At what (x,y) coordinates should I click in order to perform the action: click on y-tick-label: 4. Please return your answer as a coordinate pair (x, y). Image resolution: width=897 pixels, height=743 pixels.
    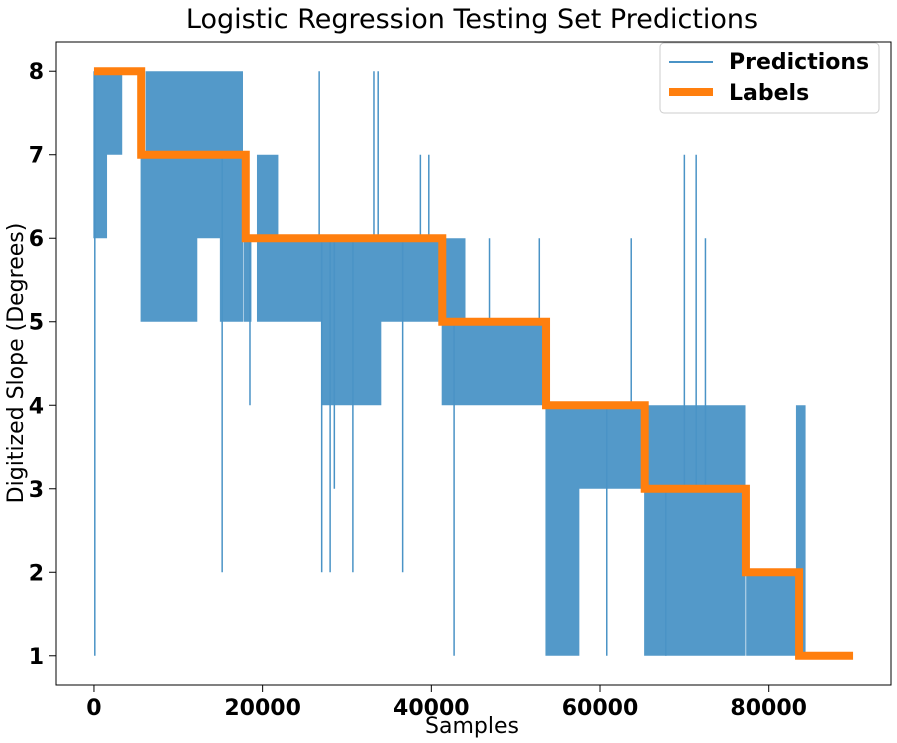
    Looking at the image, I should click on (36, 406).